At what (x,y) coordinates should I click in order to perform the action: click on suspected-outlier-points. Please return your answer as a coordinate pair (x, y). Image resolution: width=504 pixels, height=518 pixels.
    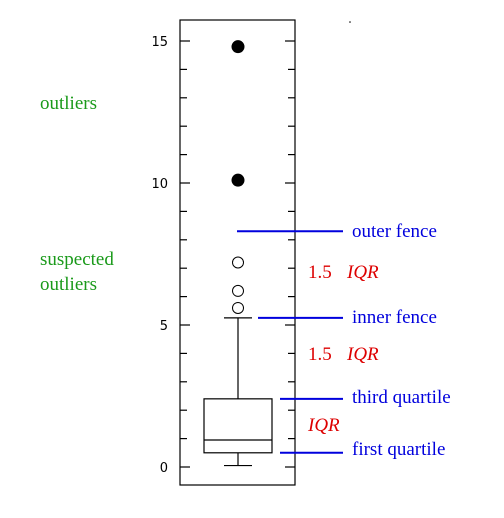
    Looking at the image, I should click on (238, 285).